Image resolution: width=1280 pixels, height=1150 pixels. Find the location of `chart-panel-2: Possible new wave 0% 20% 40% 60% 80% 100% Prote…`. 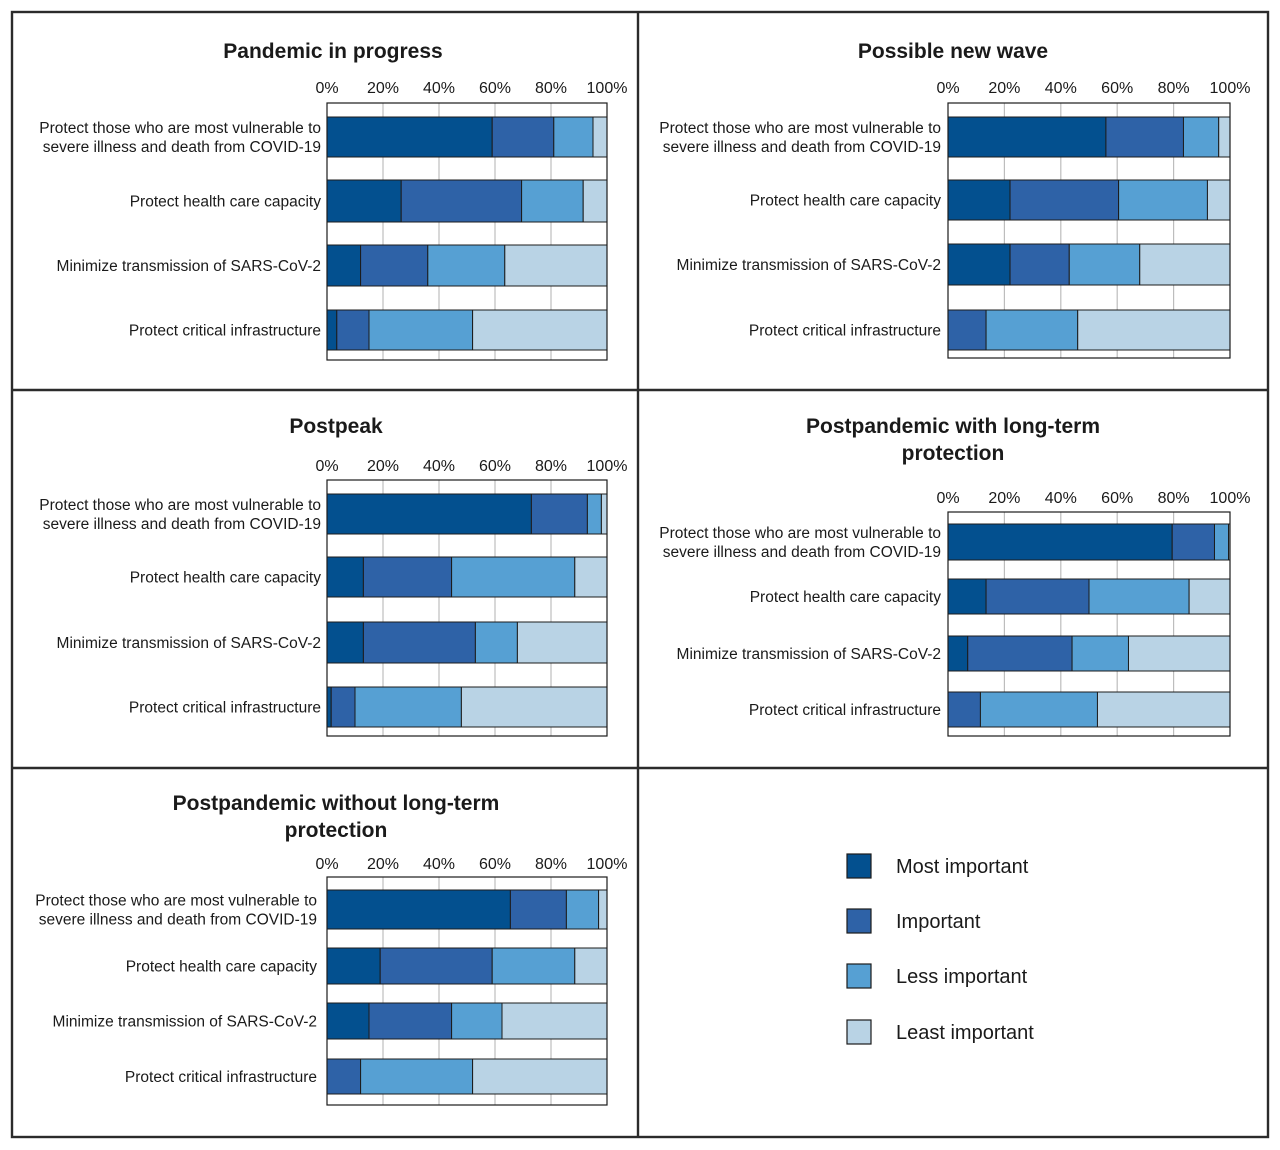

chart-panel-2: Possible new wave 0% 20% 40% 60% 80% 100% Prote… is located at coordinates (954, 199).